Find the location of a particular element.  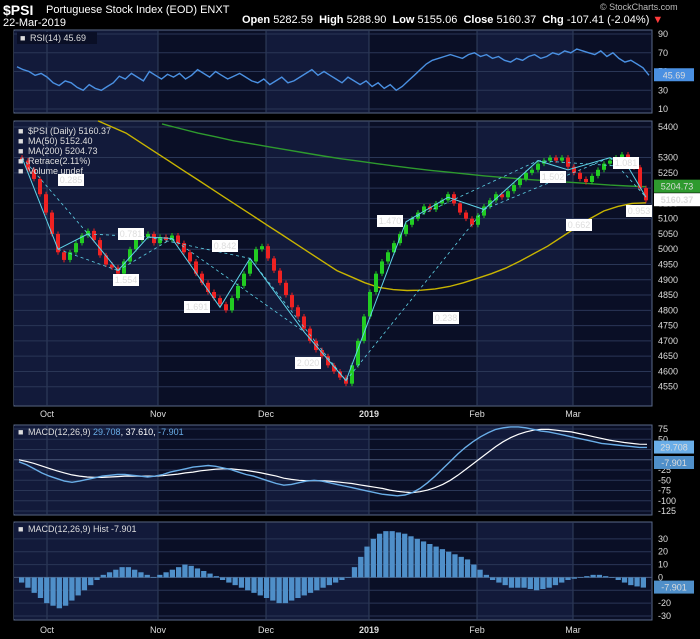

macd-value-box is located at coordinates (674, 447).